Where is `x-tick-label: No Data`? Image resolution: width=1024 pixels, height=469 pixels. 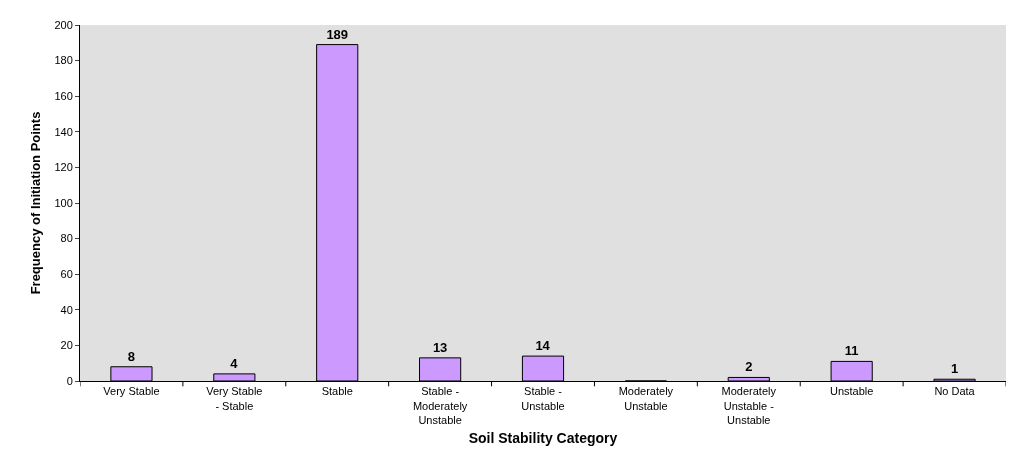
x-tick-label: No Data is located at coordinates (955, 391).